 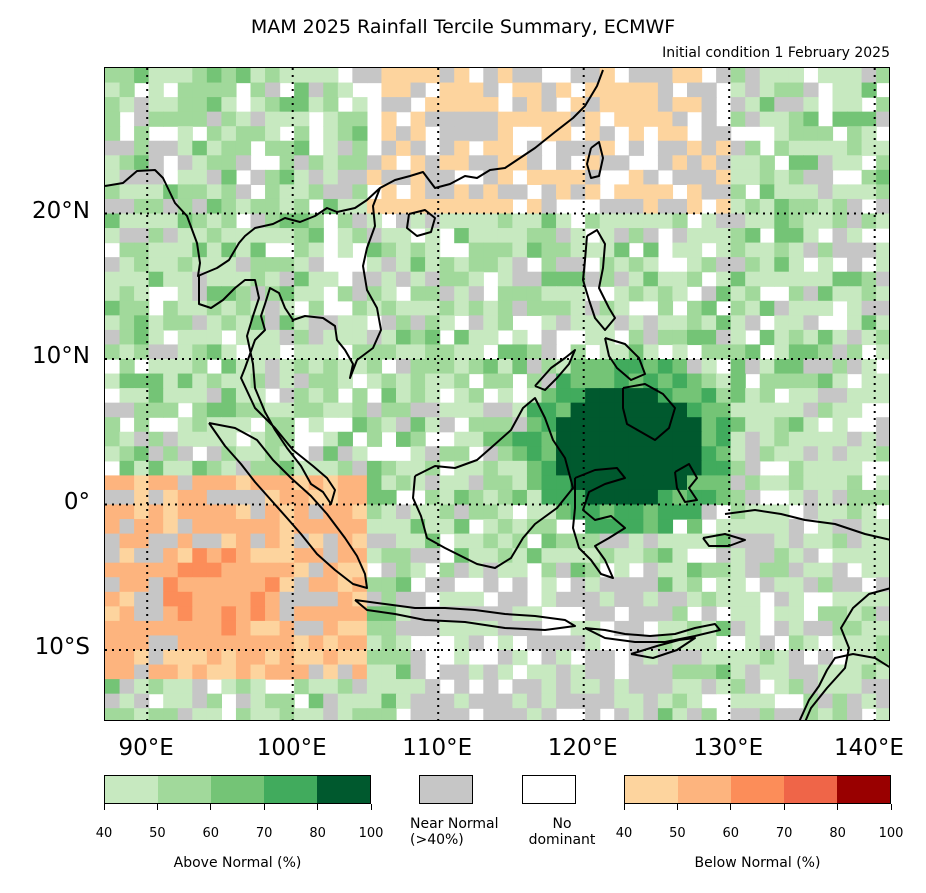 I want to click on coast-seram, so click(x=724, y=540).